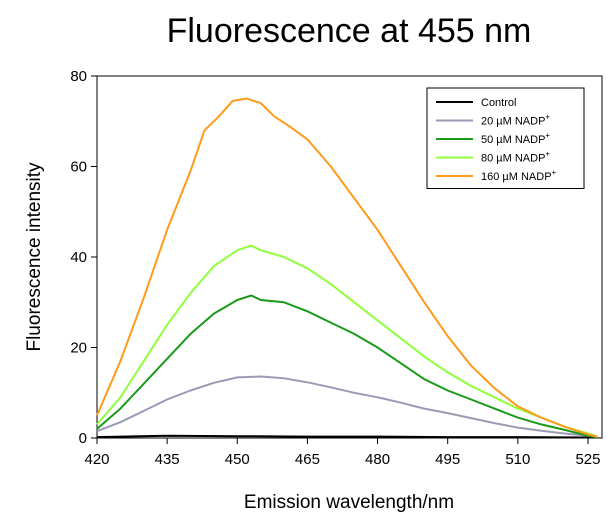 The width and height of the screenshot is (606, 523). I want to click on y-tick-label: 60, so click(78, 167).